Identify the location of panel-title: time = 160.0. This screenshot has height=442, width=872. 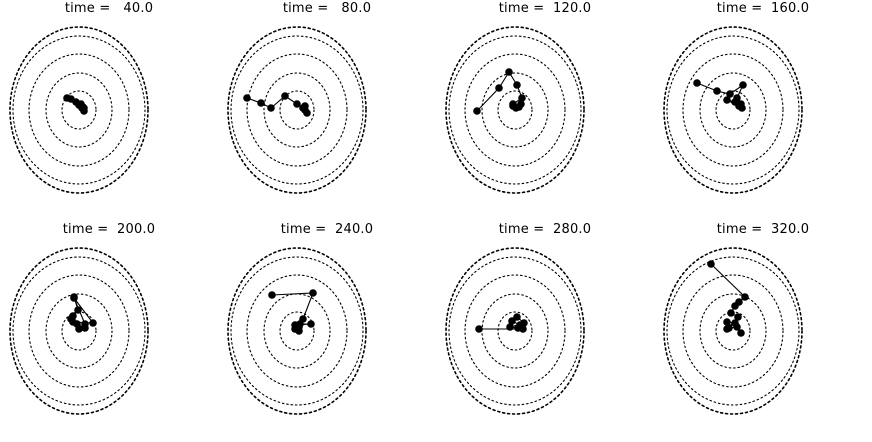
(763, 8).